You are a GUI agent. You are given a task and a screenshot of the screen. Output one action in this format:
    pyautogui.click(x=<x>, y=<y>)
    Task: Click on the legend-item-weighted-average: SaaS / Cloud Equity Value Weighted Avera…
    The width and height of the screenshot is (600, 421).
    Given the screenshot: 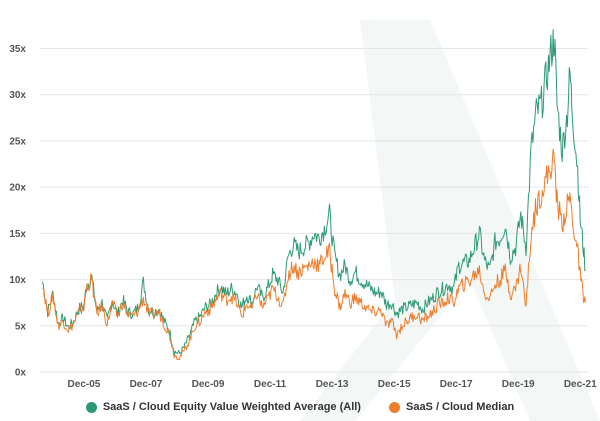 What is the action you would take?
    pyautogui.click(x=223, y=407)
    